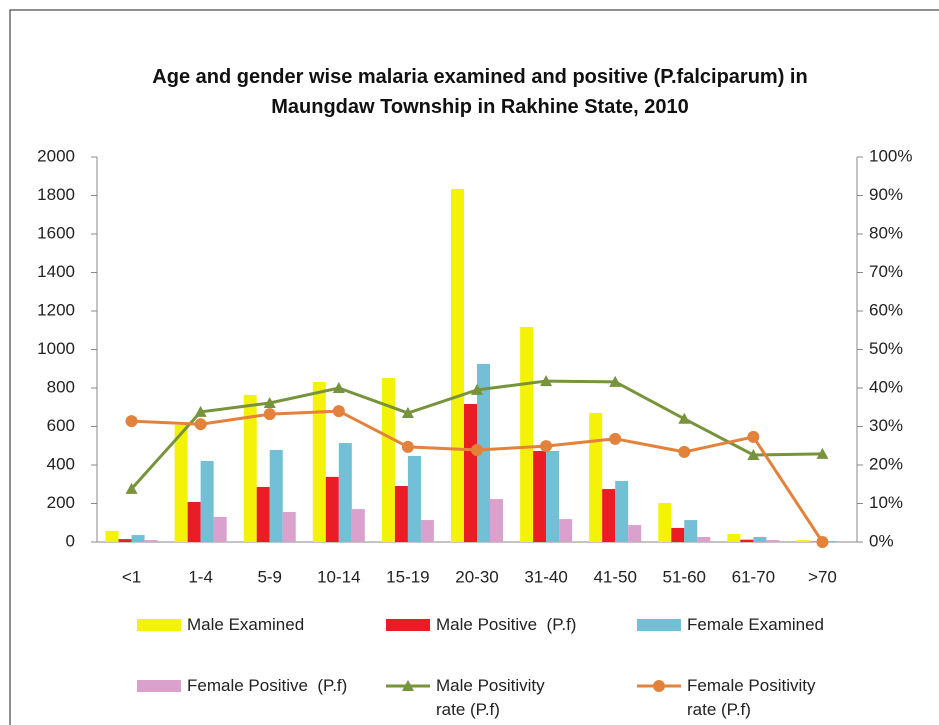 This screenshot has height=725, width=939. Describe the element at coordinates (886, 348) in the screenshot. I see `y2-tick-label: 50%` at that location.